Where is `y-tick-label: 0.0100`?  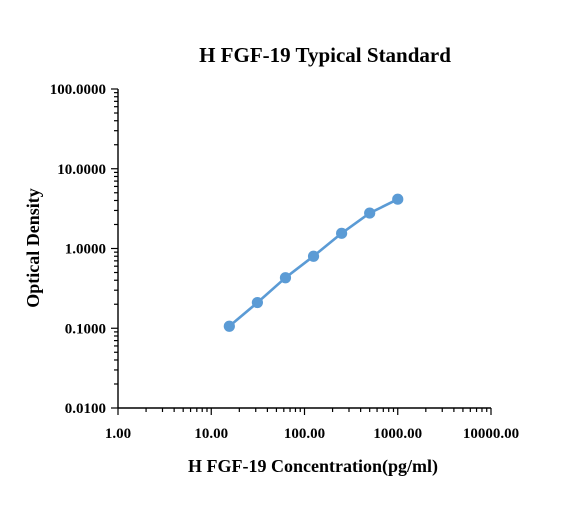
y-tick-label: 0.0100 is located at coordinates (85, 409).